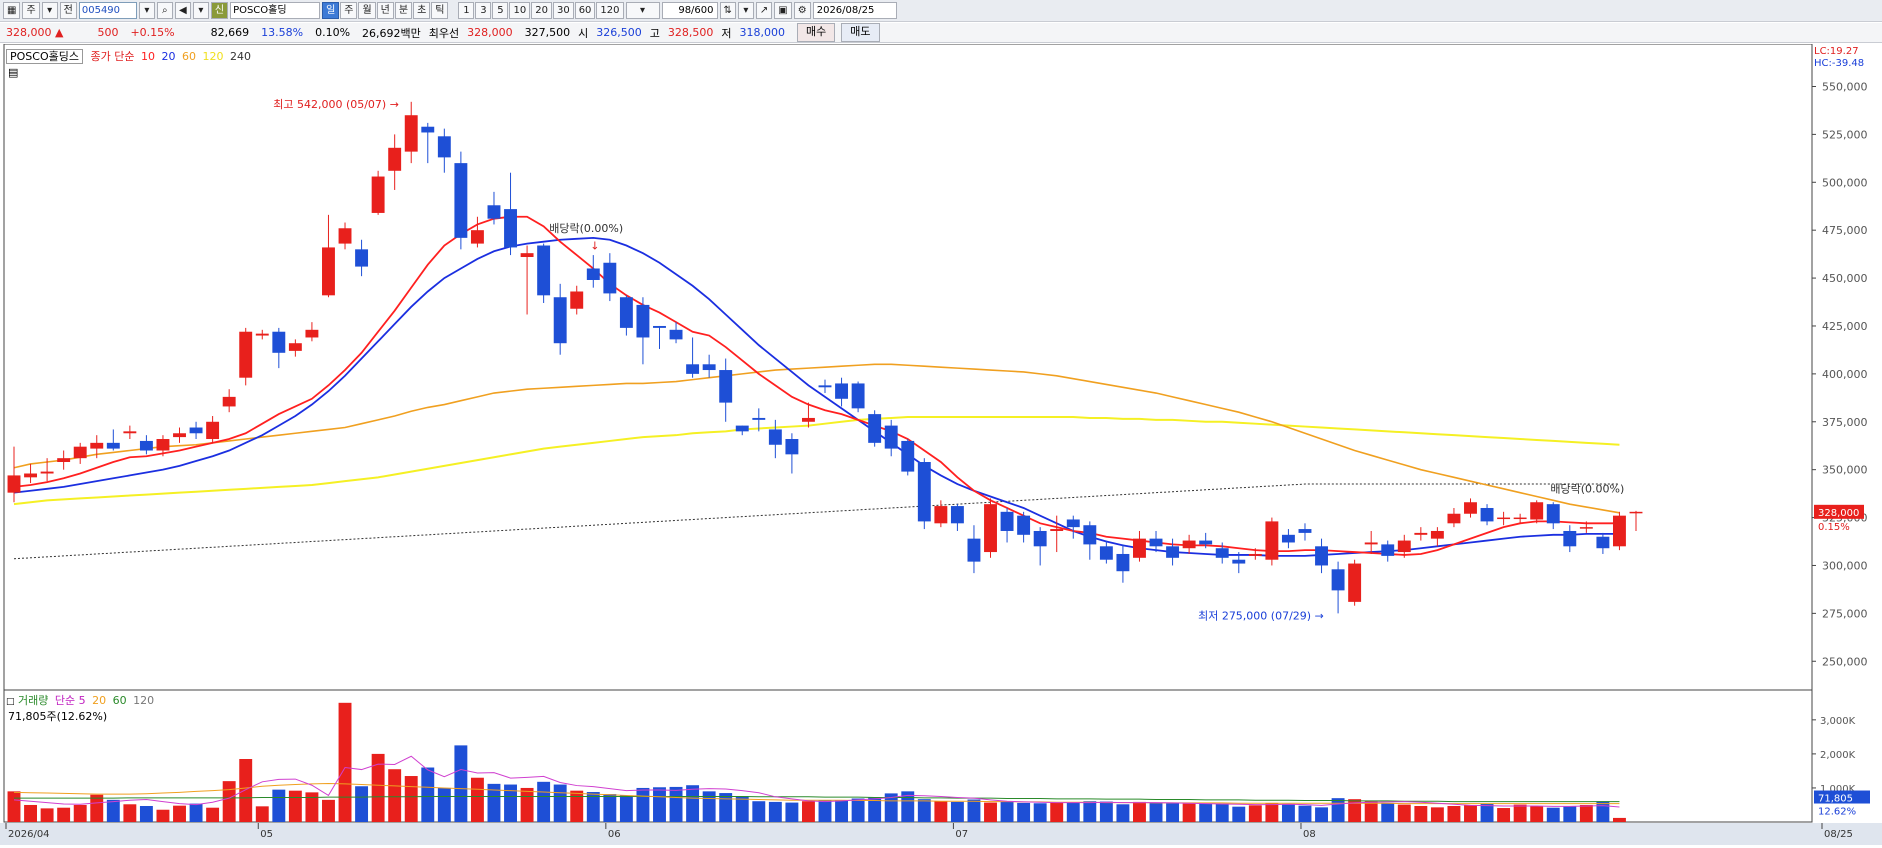  Describe the element at coordinates (1842, 797) in the screenshot. I see `volume-tag-bg` at that location.